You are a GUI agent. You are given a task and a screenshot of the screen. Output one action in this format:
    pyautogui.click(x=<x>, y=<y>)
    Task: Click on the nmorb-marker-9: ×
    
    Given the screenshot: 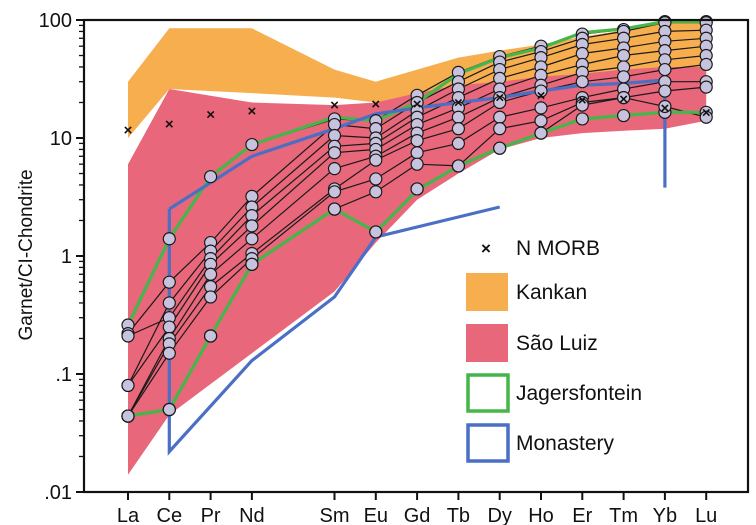 What is the action you would take?
    pyautogui.click(x=541, y=95)
    